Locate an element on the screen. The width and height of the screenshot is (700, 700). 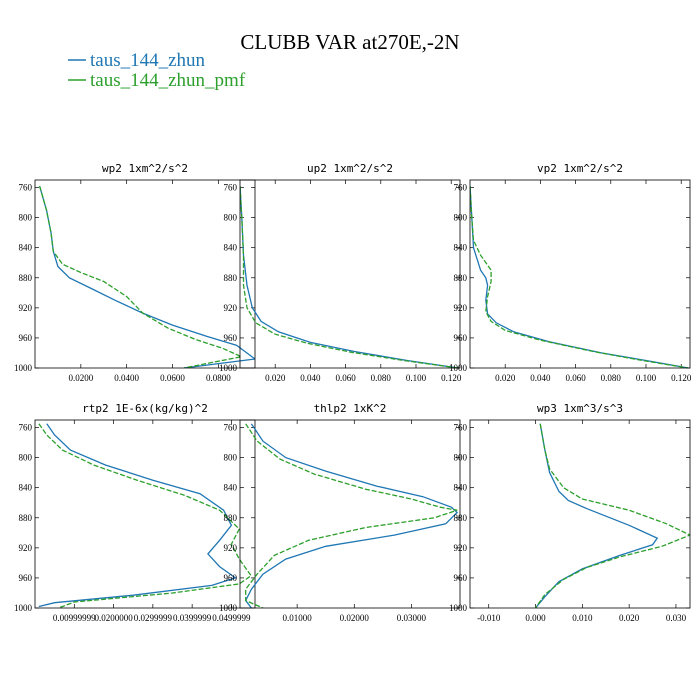
legend-label-zhun: taus_144_zhun is located at coordinates (148, 60).